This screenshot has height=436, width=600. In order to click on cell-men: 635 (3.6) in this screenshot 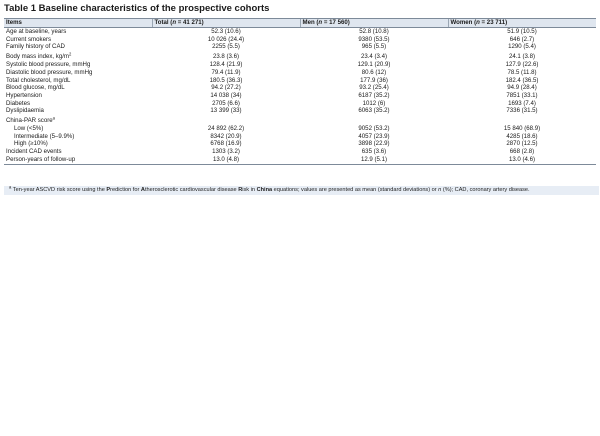, I will do `click(374, 152)`.